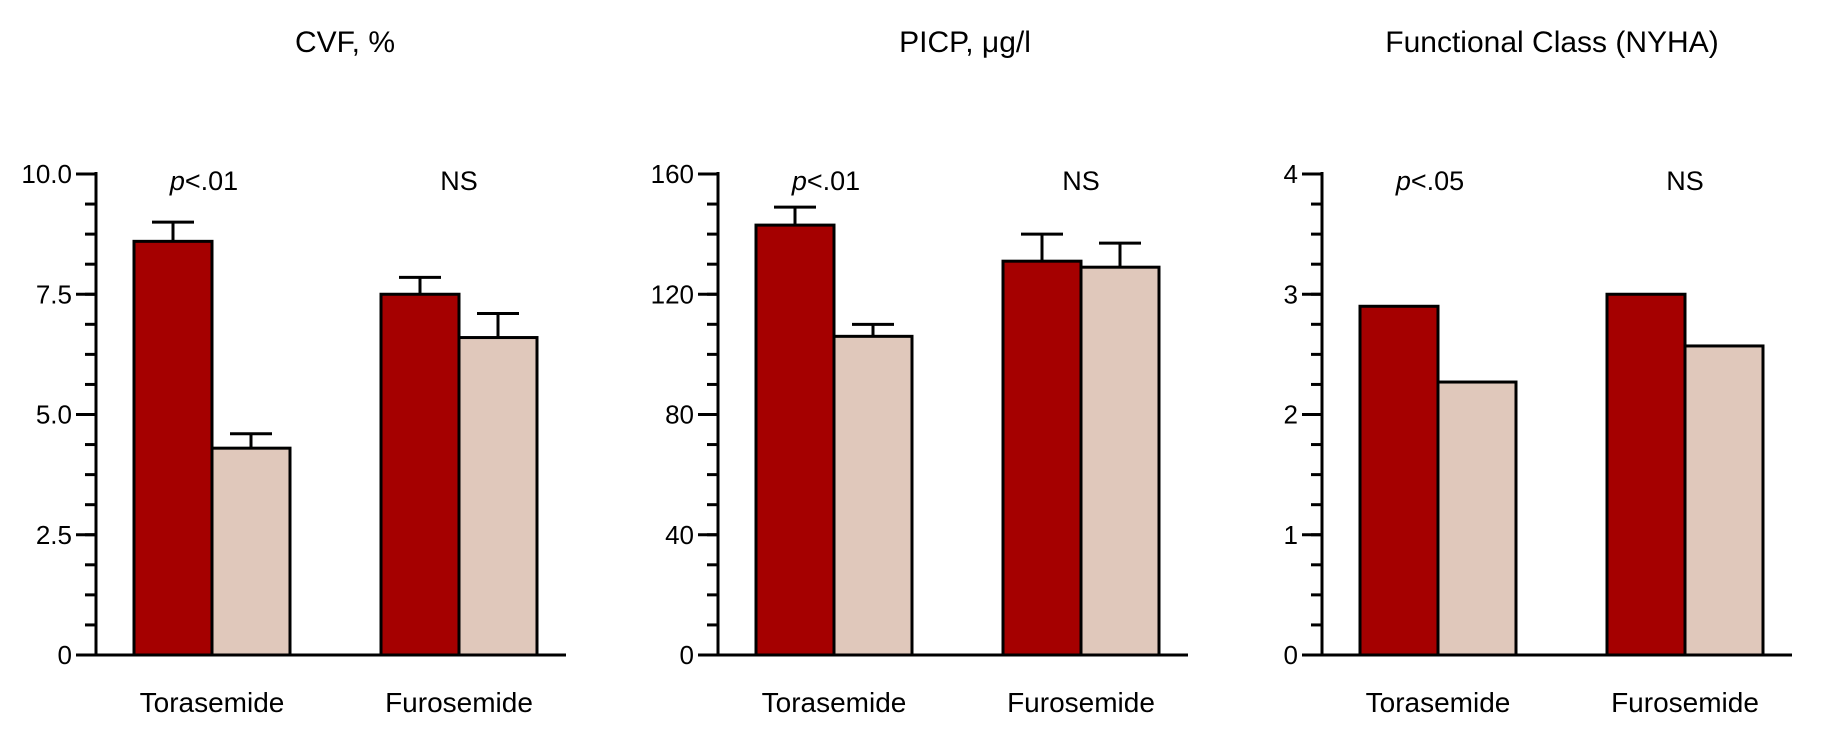  I want to click on panel-title: CVF, %, so click(345, 42).